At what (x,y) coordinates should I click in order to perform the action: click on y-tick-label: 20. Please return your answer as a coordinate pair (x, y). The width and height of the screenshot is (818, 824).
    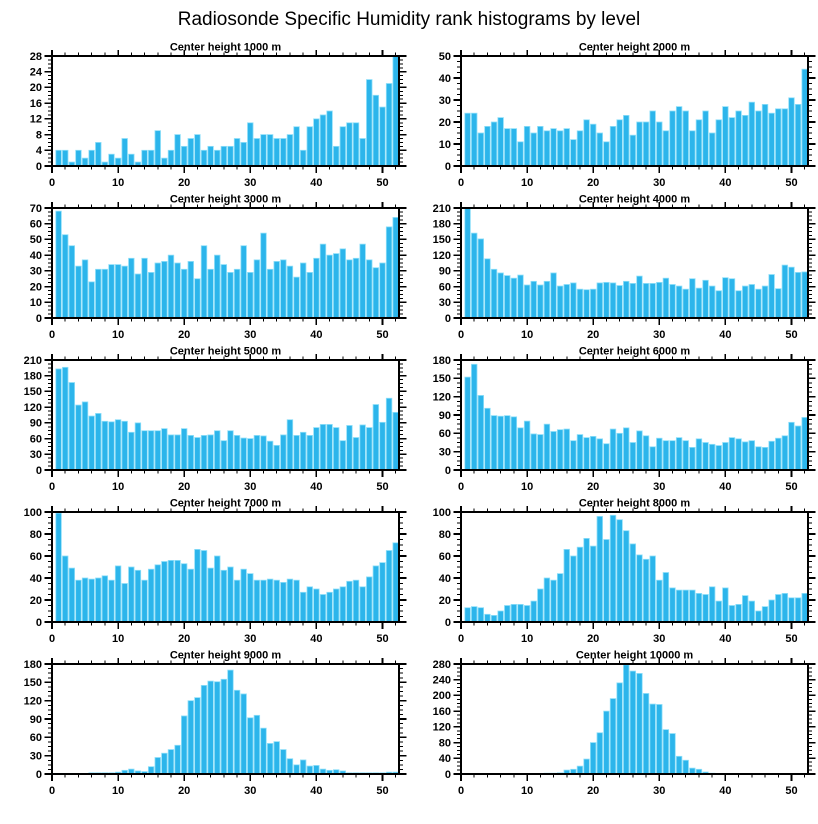
    Looking at the image, I should click on (36, 88).